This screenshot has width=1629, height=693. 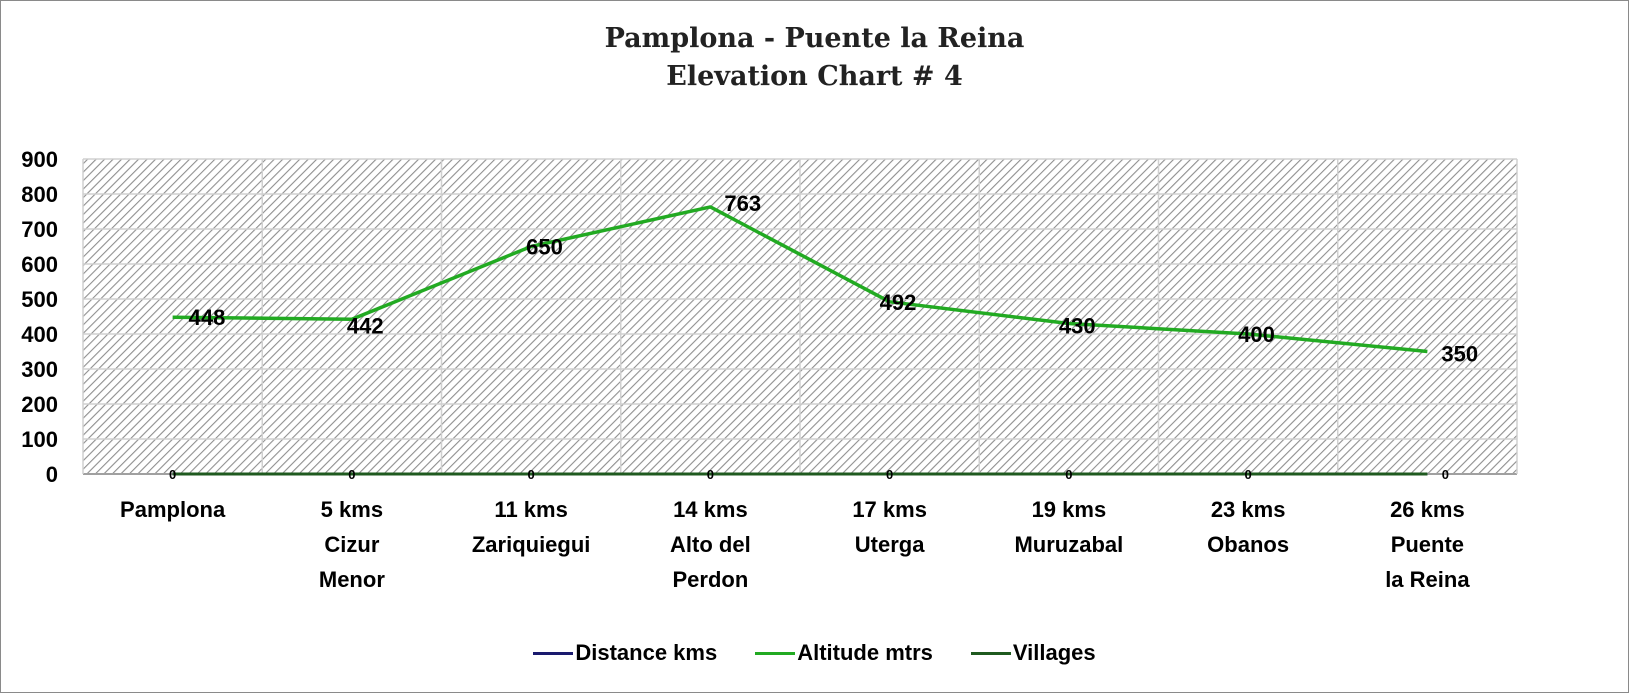 What do you see at coordinates (710, 544) in the screenshot?
I see `x-tick-label: 14 kms Alto del Perdon` at bounding box center [710, 544].